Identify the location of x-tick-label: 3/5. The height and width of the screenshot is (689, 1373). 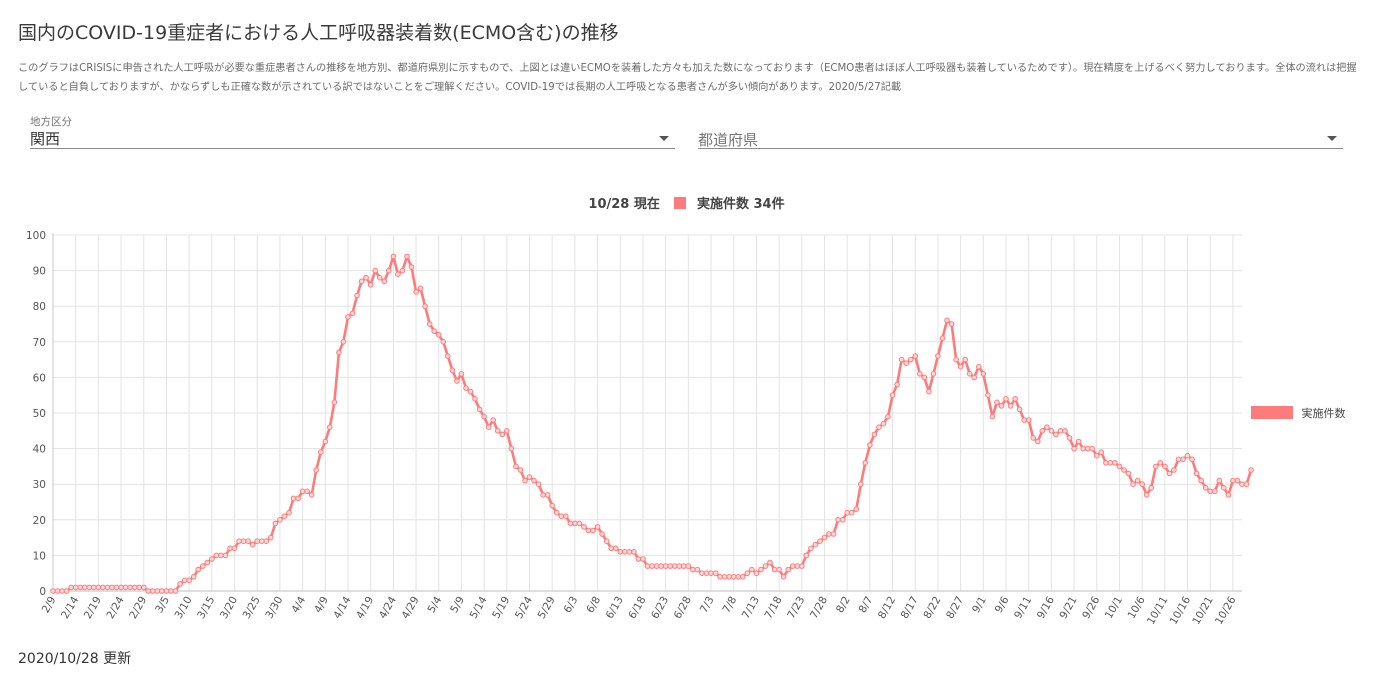
(162, 605).